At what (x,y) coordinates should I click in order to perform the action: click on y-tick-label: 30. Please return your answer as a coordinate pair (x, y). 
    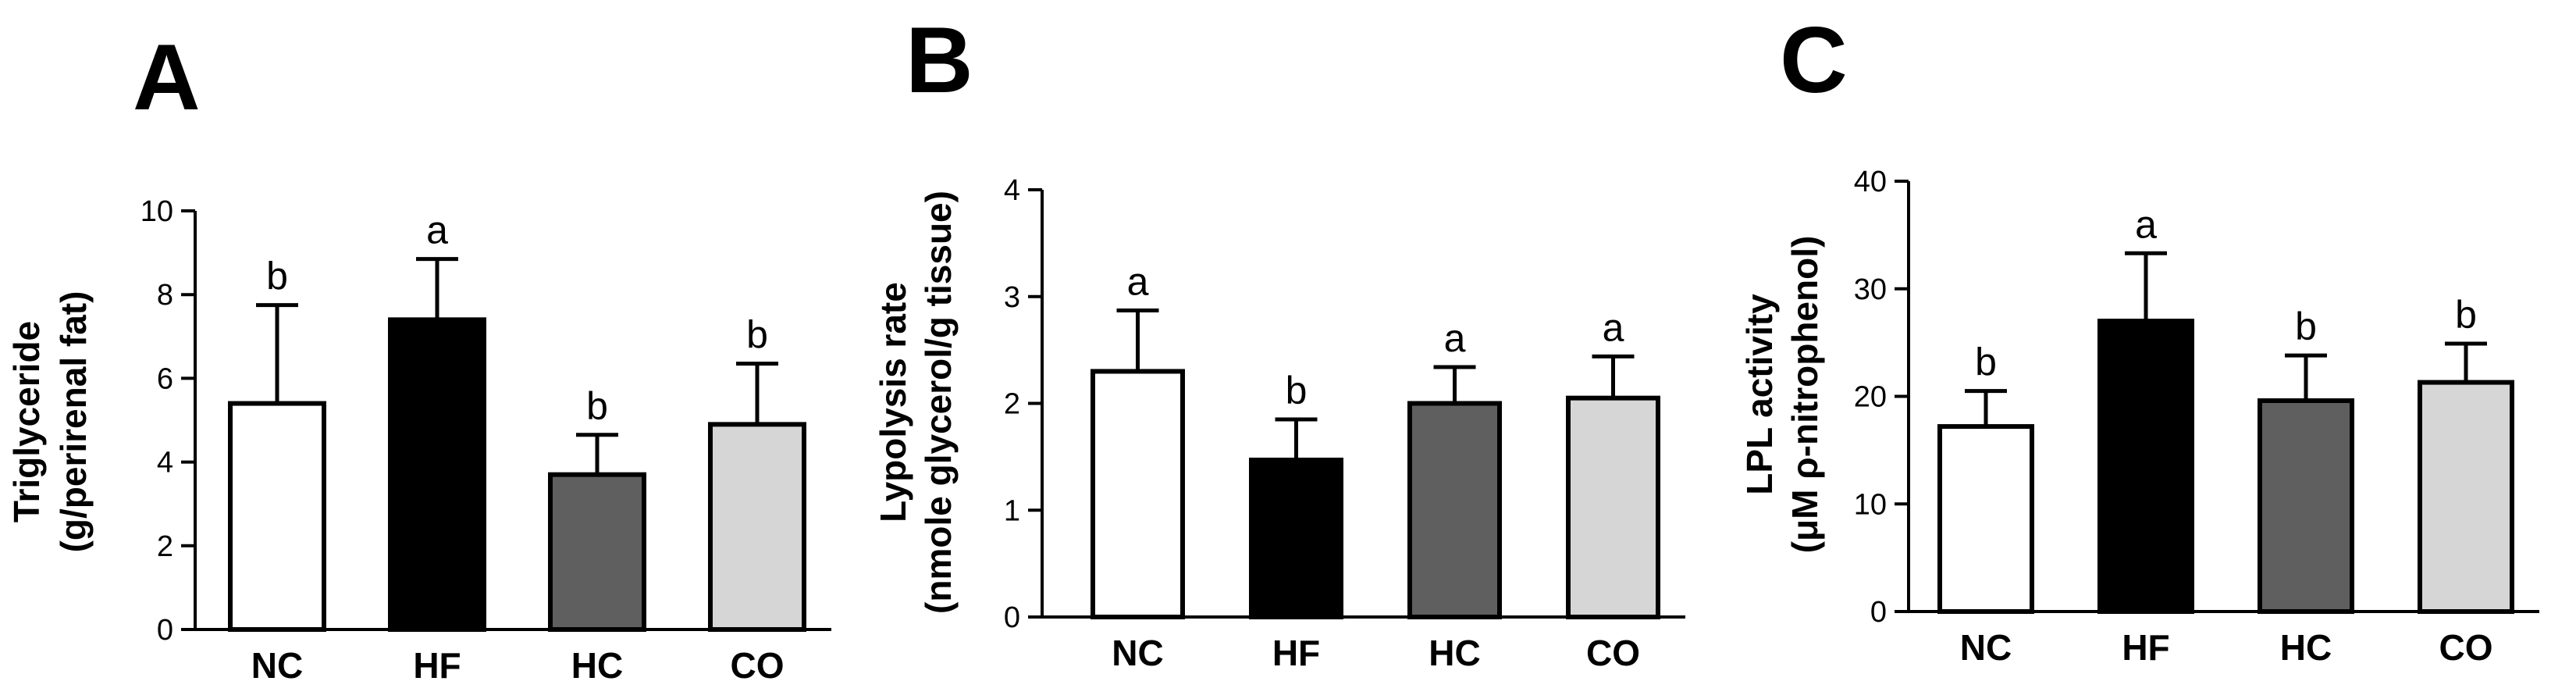
    Looking at the image, I should click on (1870, 289).